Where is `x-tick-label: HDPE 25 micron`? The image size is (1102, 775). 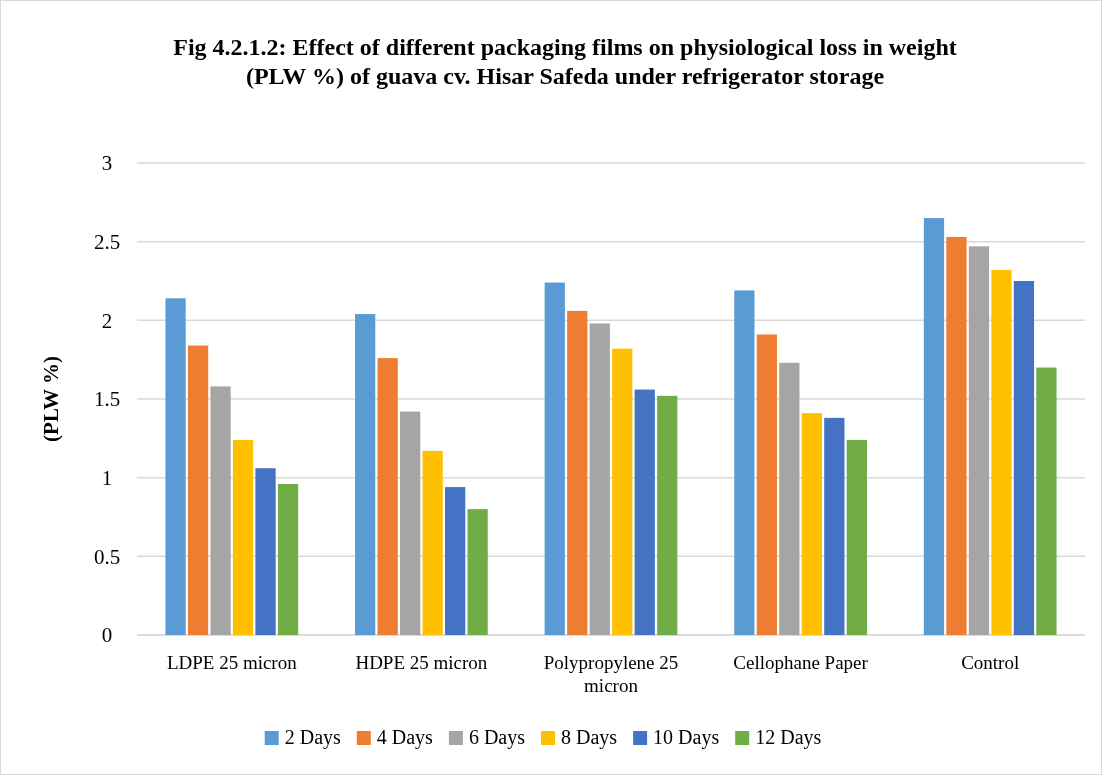
x-tick-label: HDPE 25 micron is located at coordinates (421, 662).